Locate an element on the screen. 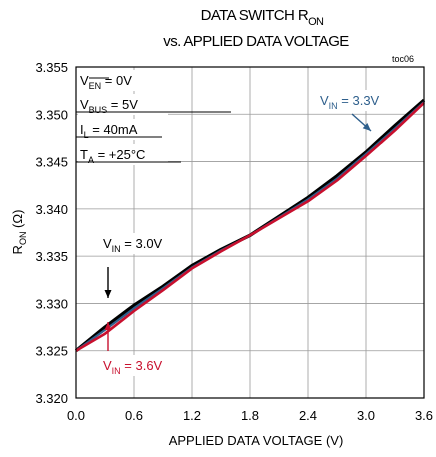 This screenshot has width=436, height=457. condition-sub: EN is located at coordinates (95, 86).